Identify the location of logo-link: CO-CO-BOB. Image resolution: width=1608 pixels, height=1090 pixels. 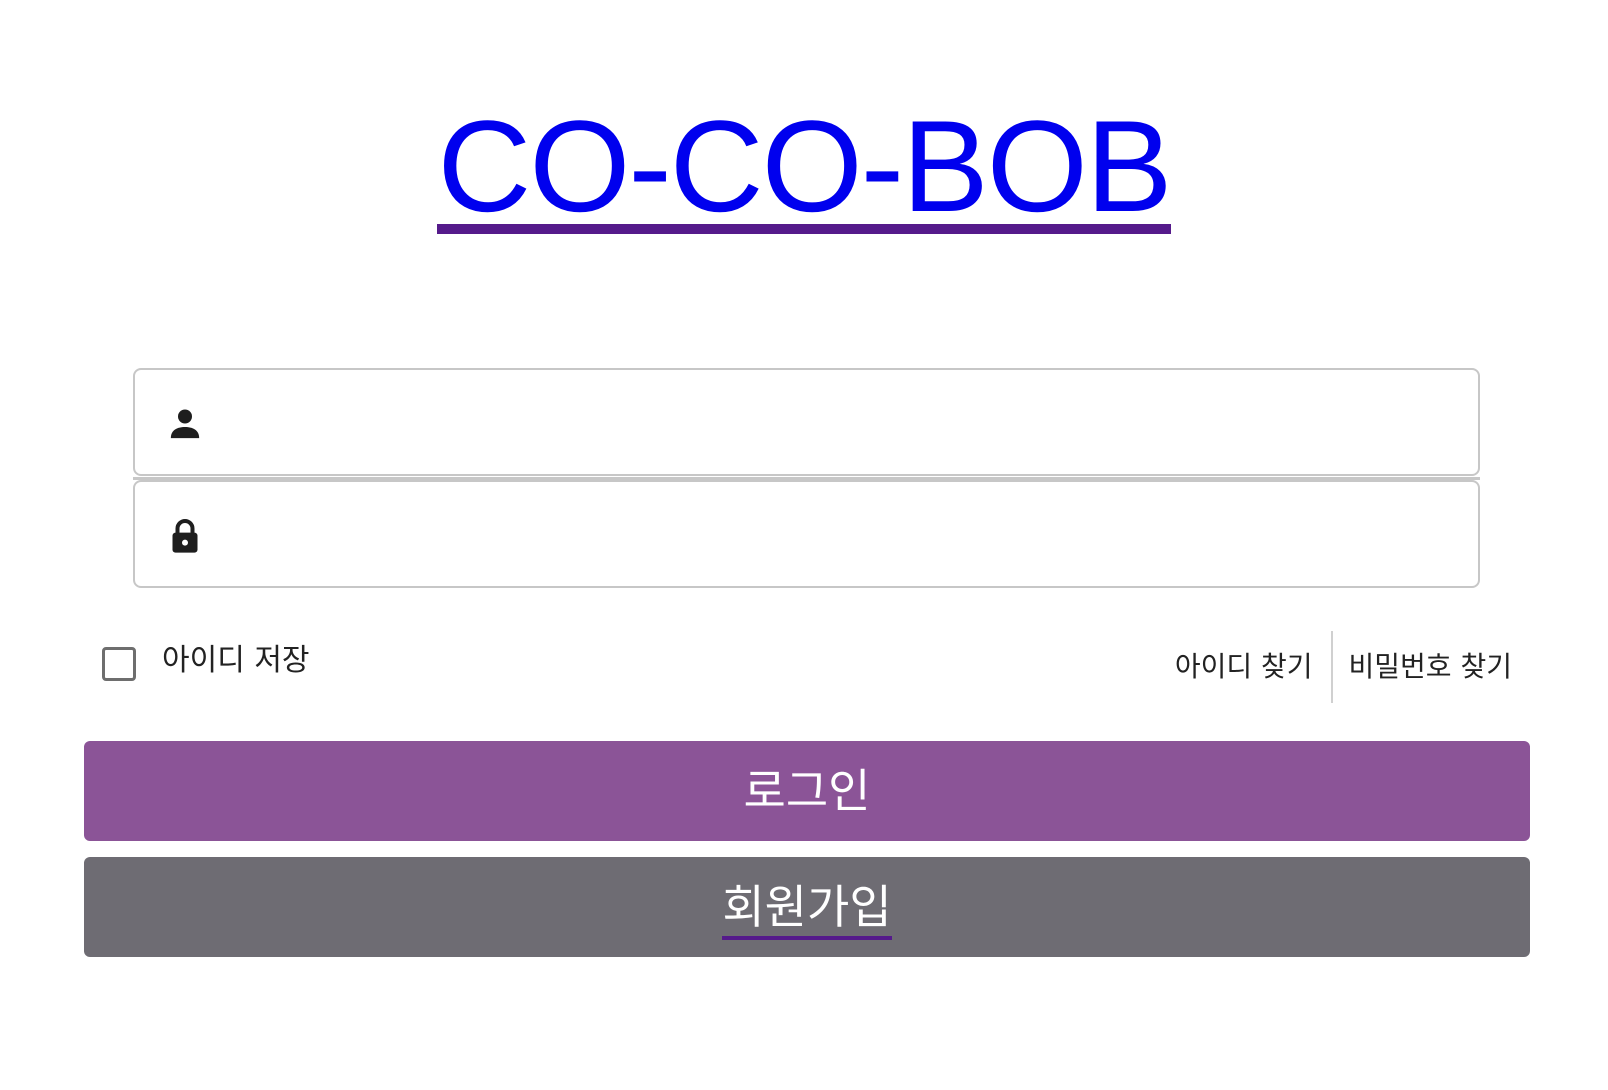
(804, 166).